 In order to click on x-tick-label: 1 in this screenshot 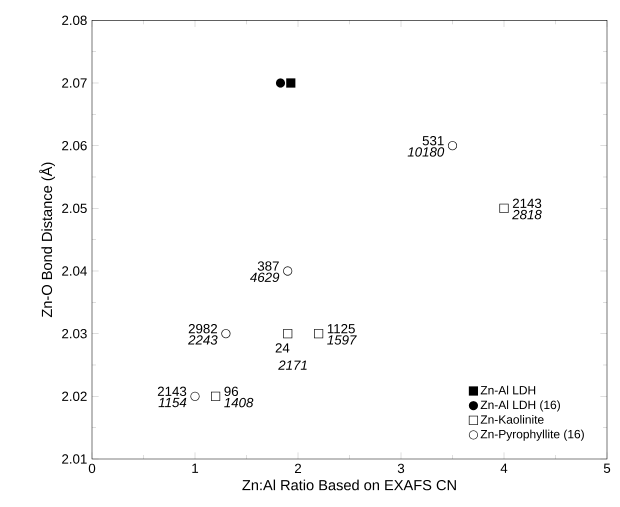, I will do `click(195, 468)`.